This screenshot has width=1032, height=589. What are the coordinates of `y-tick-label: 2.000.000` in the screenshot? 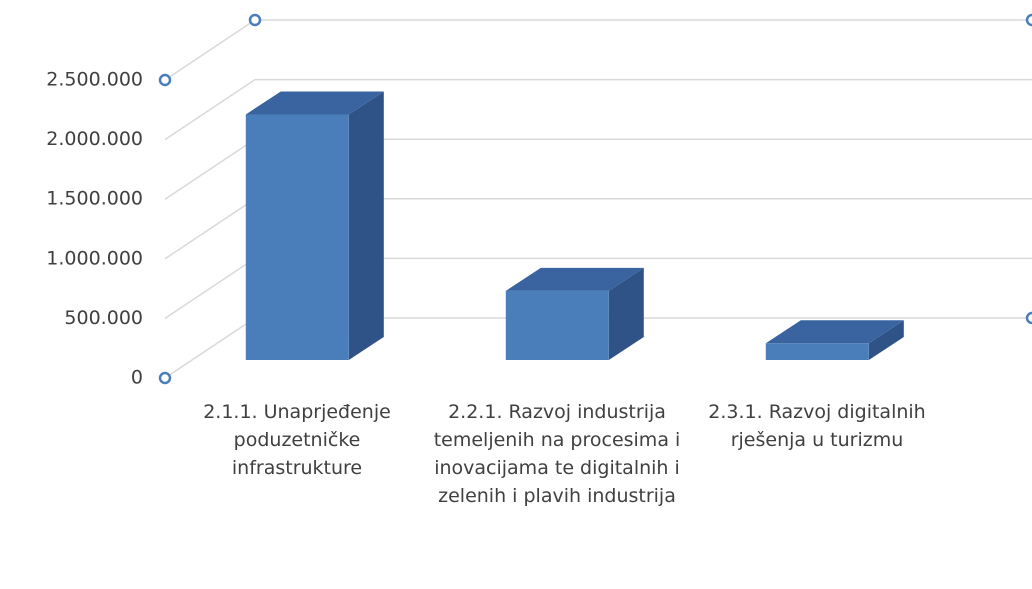 It's located at (94, 139).